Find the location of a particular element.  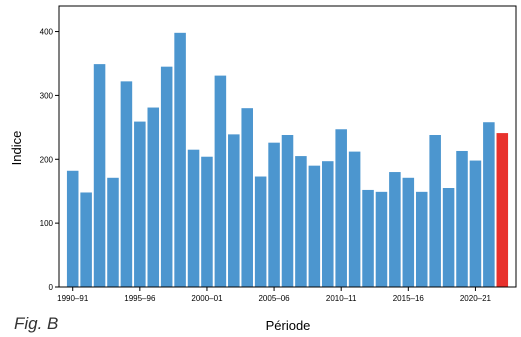

x-tick-label-4: 2010–11 is located at coordinates (341, 298).